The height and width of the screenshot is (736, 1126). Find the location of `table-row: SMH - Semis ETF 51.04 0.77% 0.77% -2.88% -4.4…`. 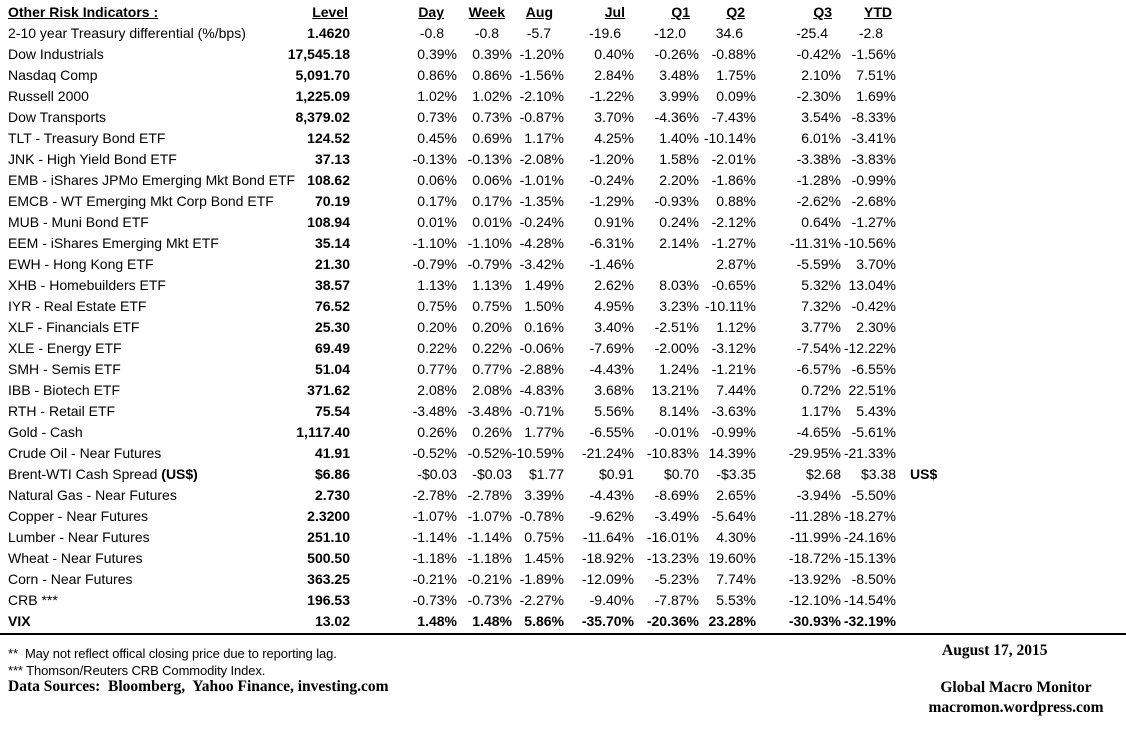

table-row: SMH - Semis ETF 51.04 0.77% 0.77% -2.88% -4.4… is located at coordinates (563, 369).